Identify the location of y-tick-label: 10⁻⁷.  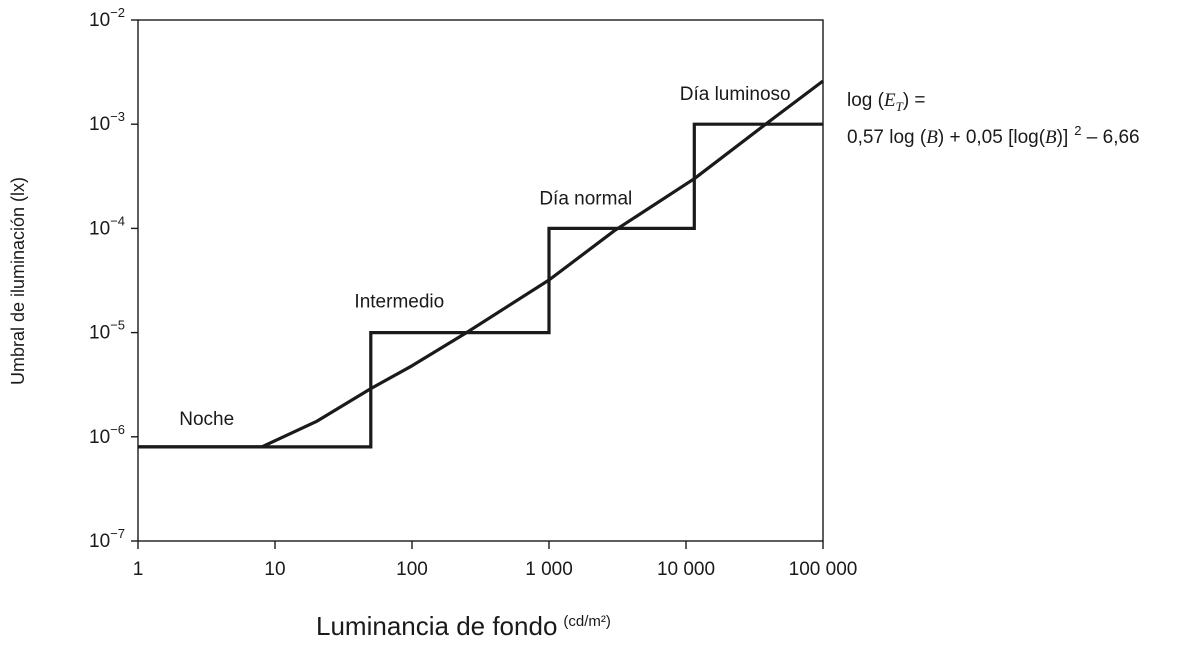
(107, 539).